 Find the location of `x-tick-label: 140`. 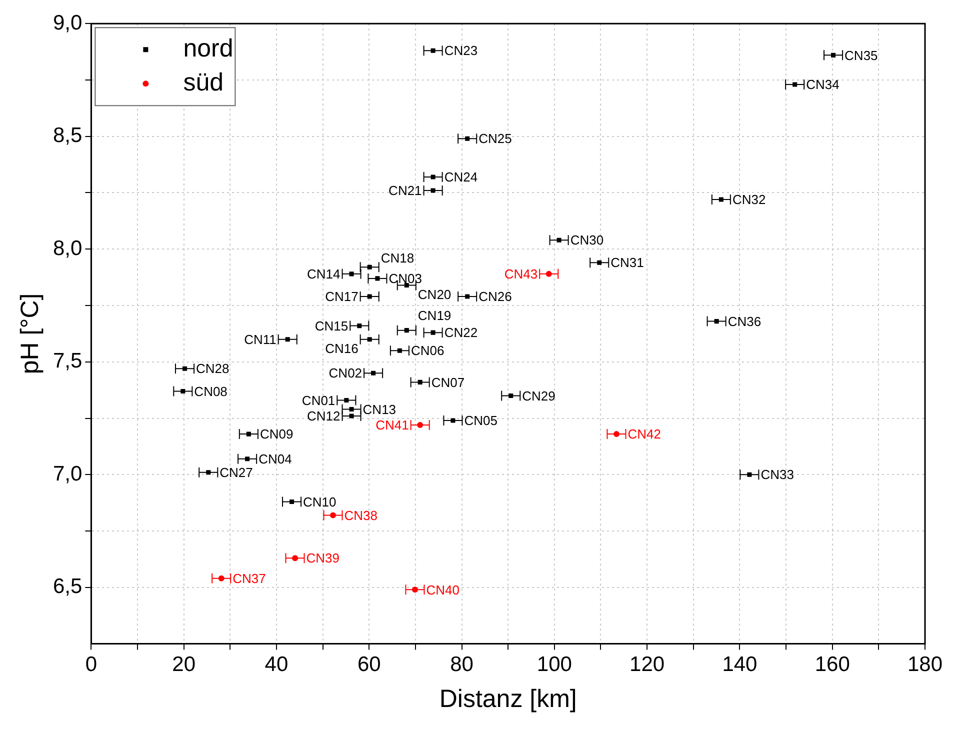

x-tick-label: 140 is located at coordinates (740, 664).